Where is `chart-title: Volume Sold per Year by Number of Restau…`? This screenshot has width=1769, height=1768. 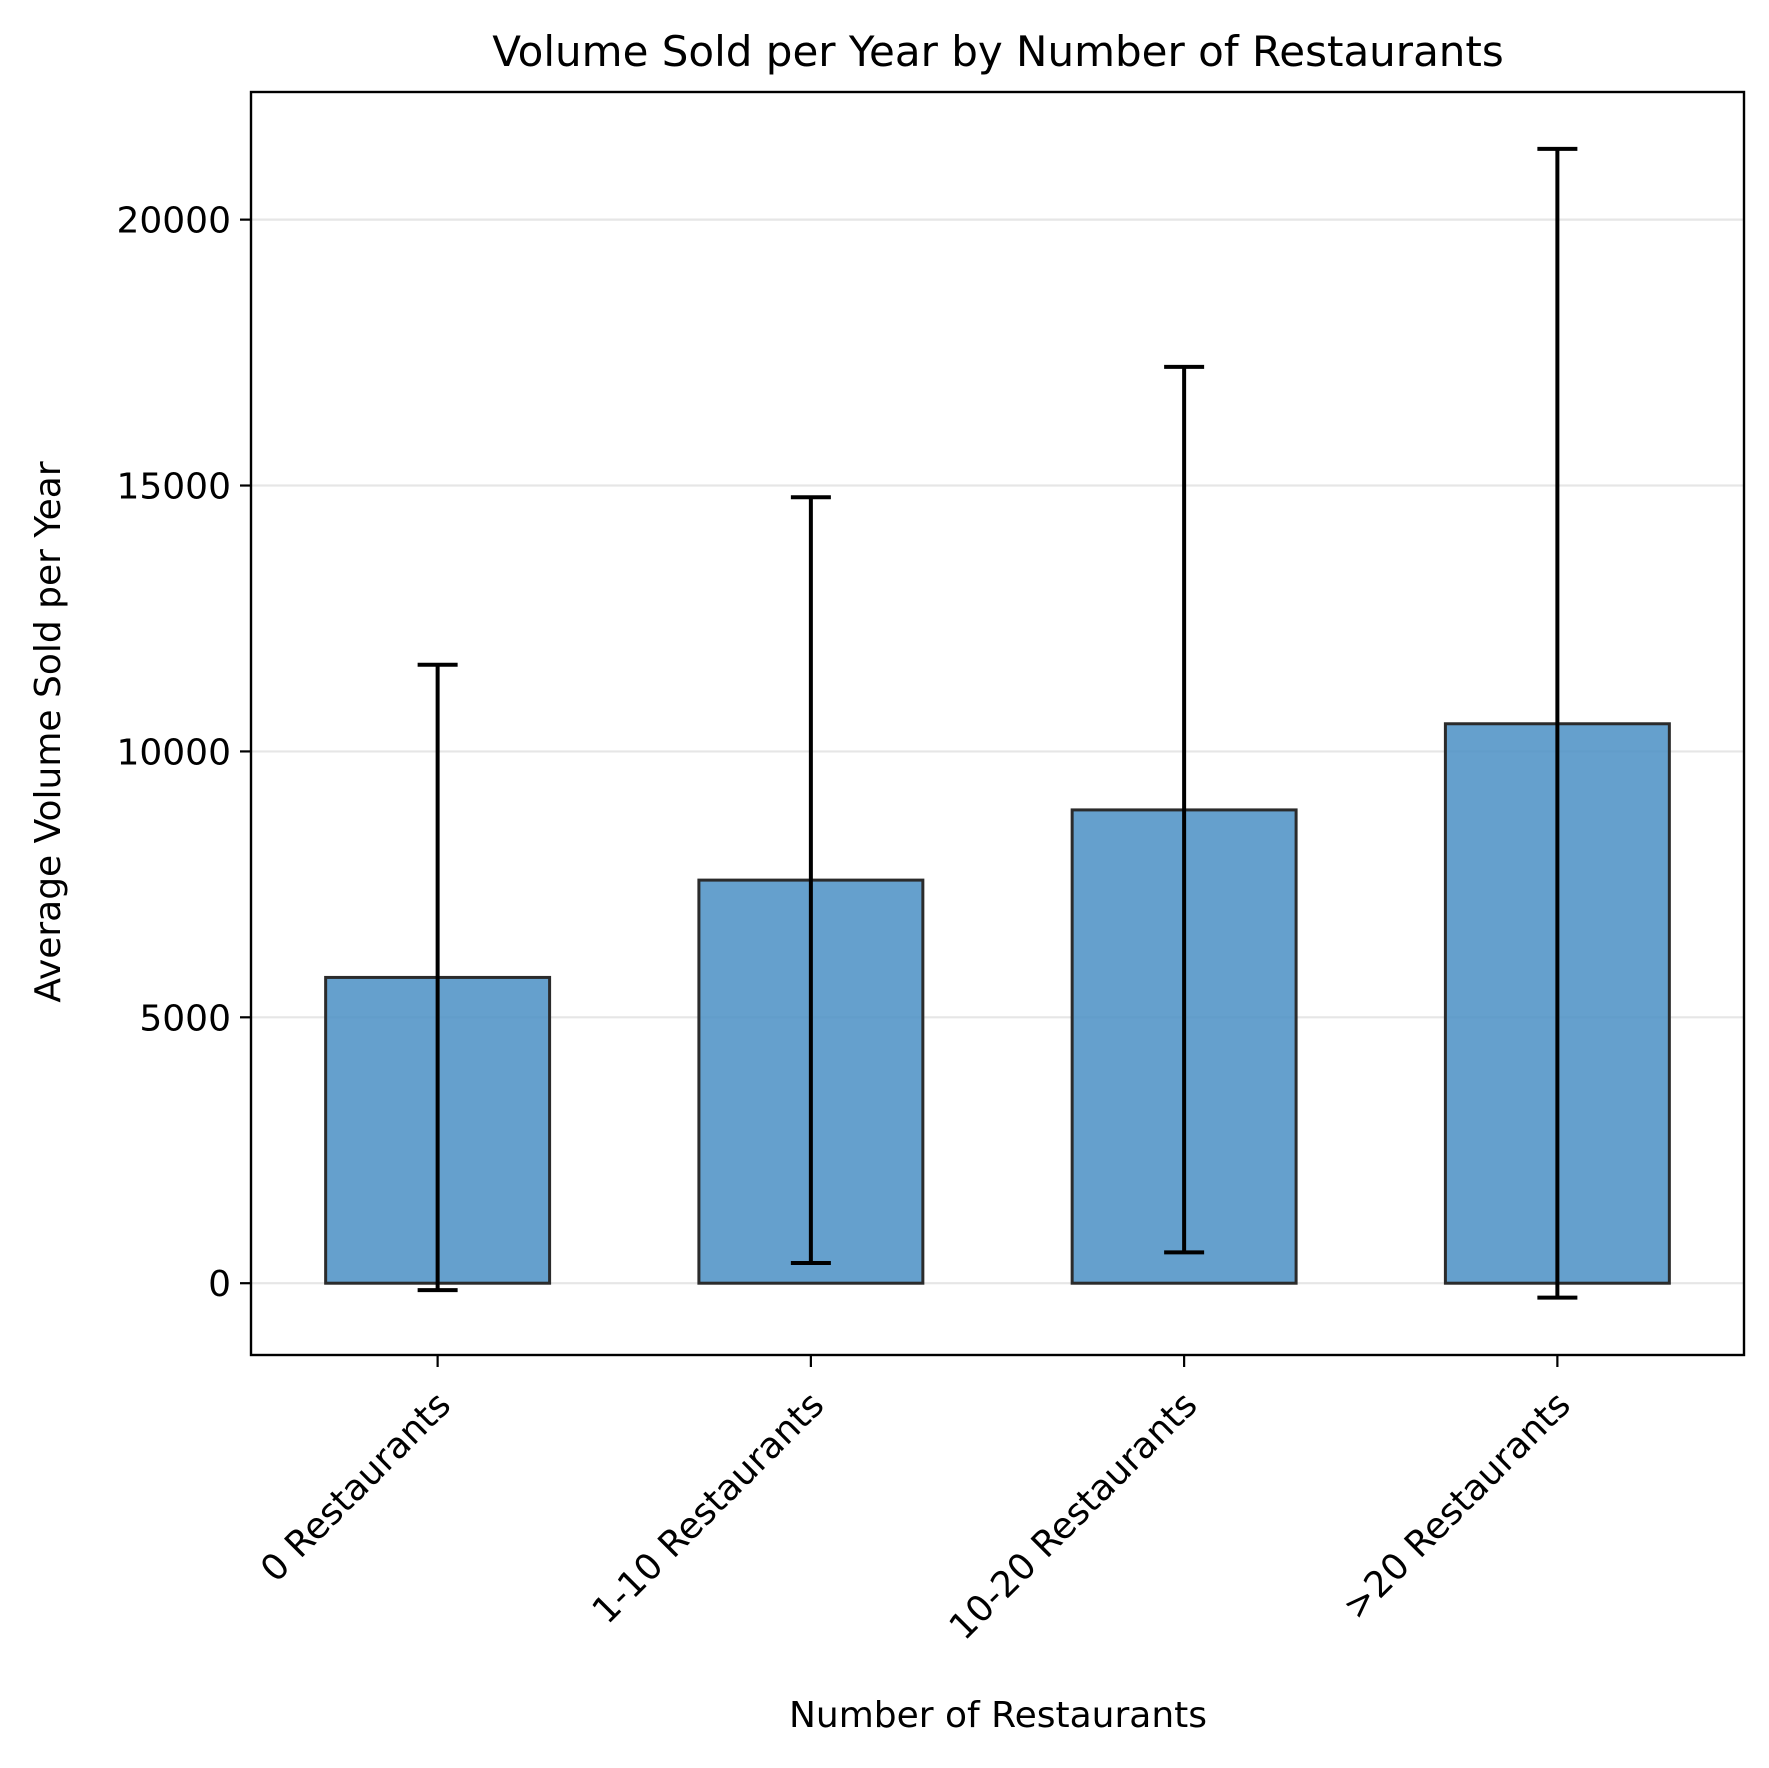
chart-title: Volume Sold per Year by Number of Restau… is located at coordinates (998, 51).